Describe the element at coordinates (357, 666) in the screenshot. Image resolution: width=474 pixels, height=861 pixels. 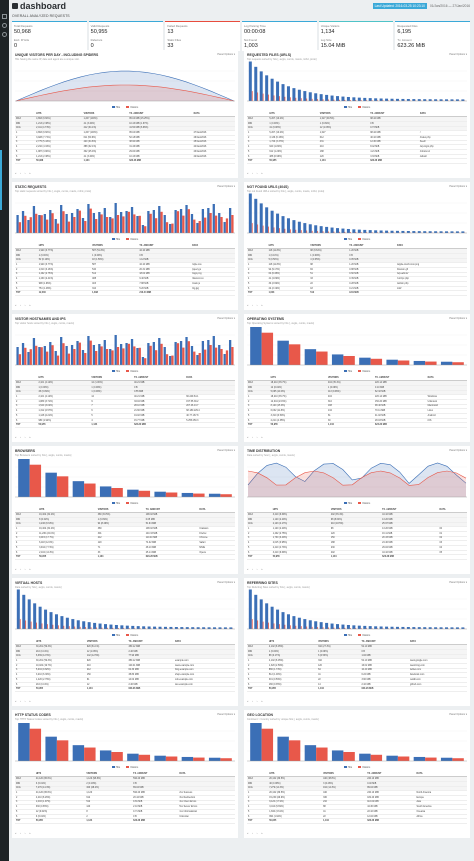
I see `table-row: 2 1,320 (2.59%) 120 16.02 MiB www.bing.com` at that location.